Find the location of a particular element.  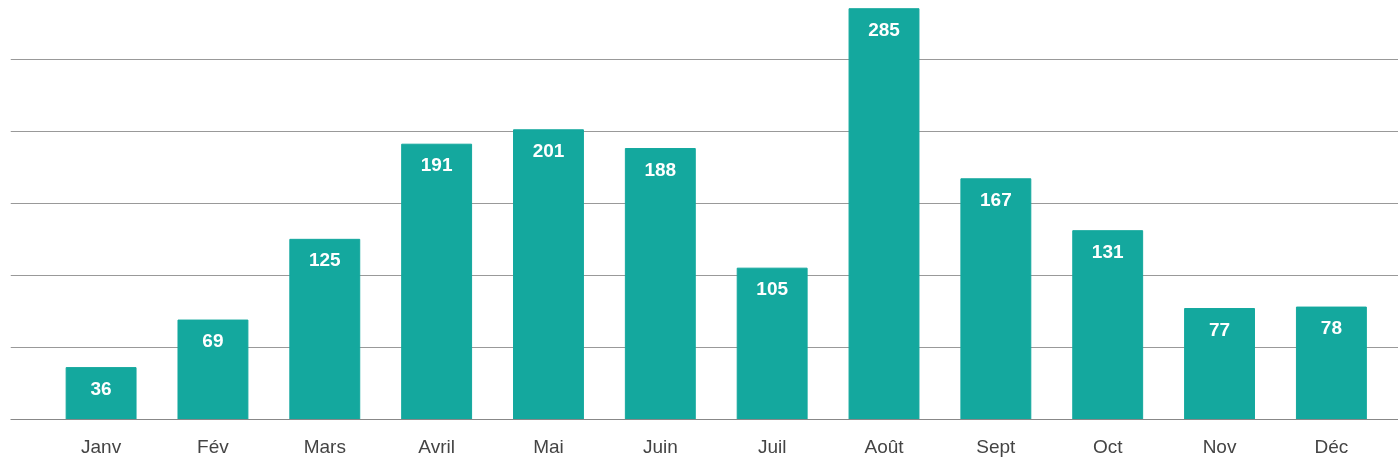

data-label: 77 is located at coordinates (1219, 329).